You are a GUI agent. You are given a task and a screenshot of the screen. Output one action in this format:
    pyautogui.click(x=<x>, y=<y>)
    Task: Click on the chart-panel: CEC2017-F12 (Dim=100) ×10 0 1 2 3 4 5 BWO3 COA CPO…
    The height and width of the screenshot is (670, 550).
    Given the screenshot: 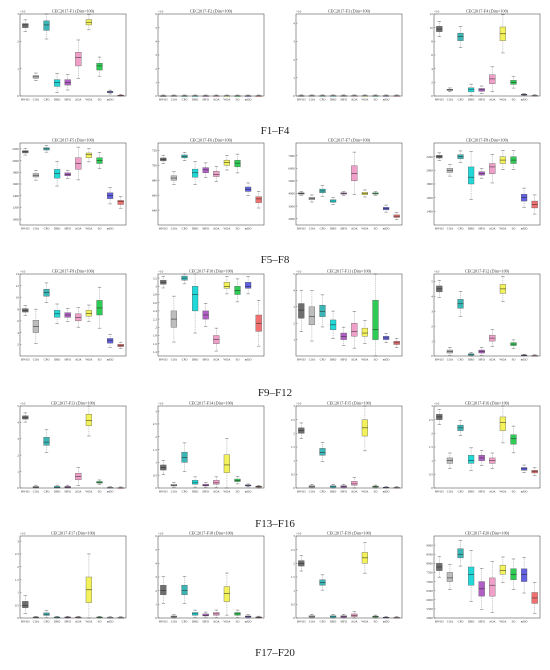 What is the action you would take?
    pyautogui.click(x=486, y=315)
    